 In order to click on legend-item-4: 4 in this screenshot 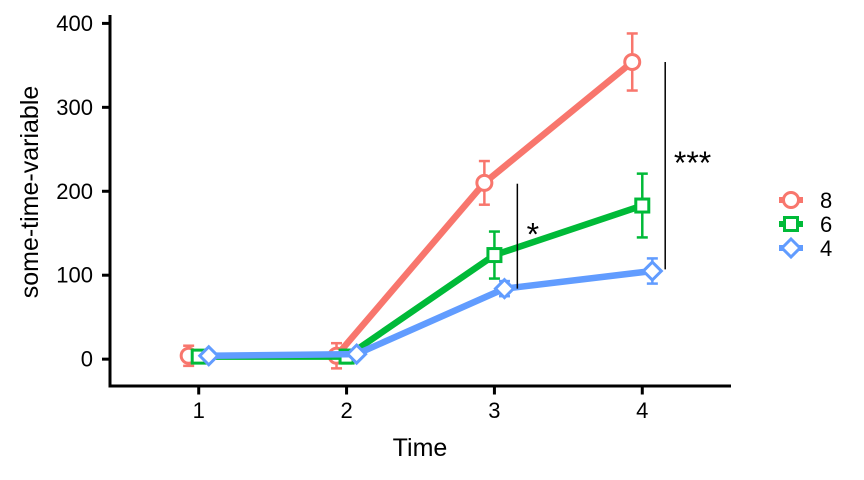, I will do `click(805, 248)`.